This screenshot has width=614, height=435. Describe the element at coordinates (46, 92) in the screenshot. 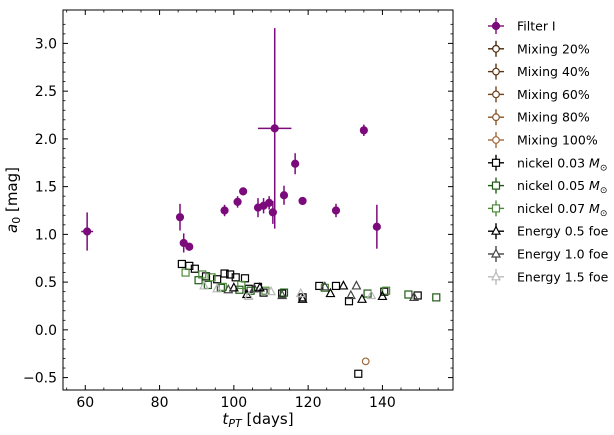

I see `y-tick-label: 2.5` at that location.